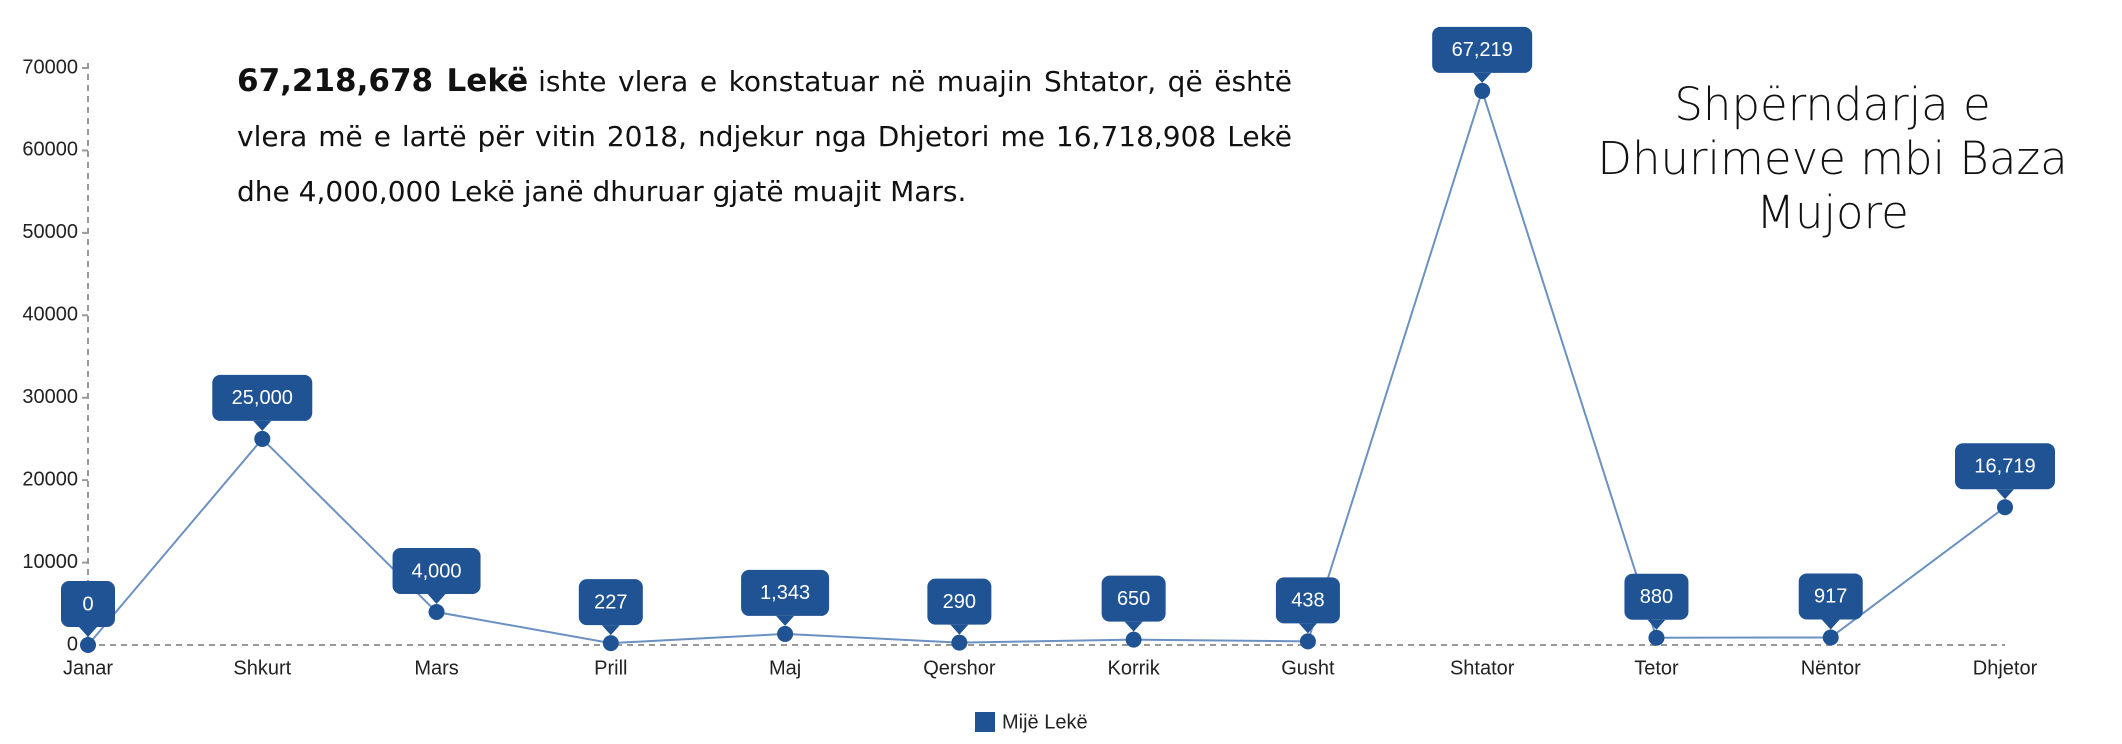 The height and width of the screenshot is (744, 2122). Describe the element at coordinates (383, 81) in the screenshot. I see `annotation-bold: 67,218,678 Lekë` at that location.